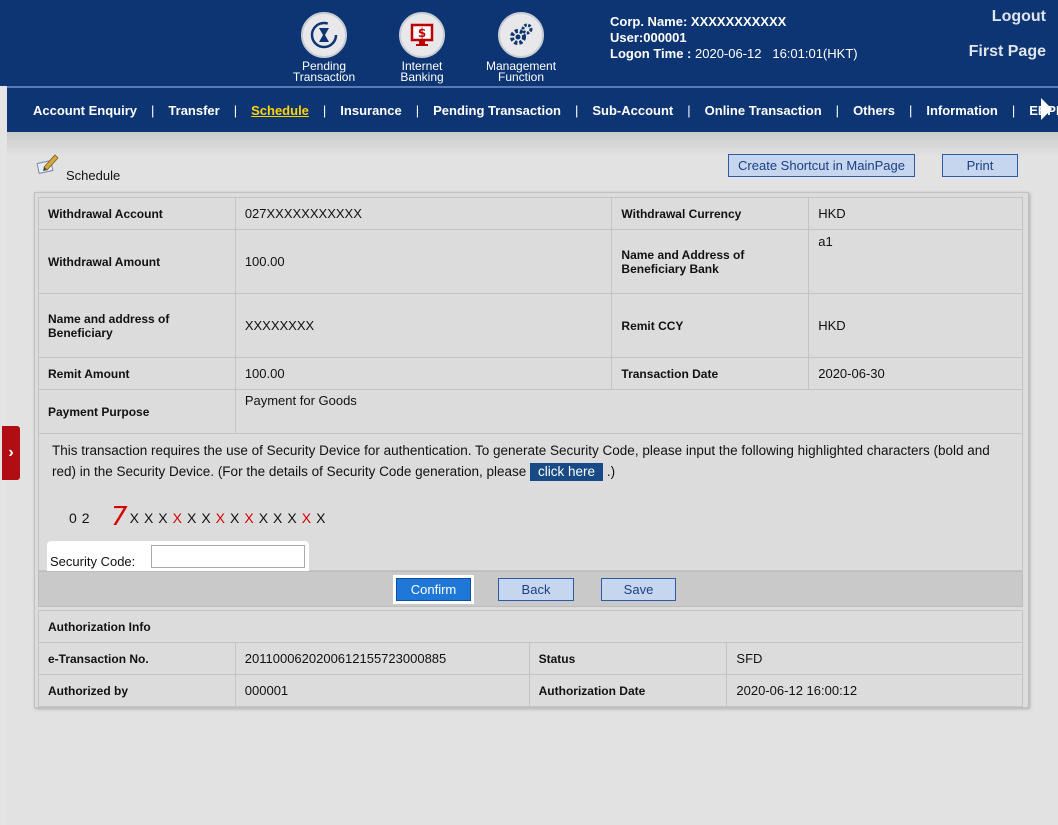 This screenshot has height=825, width=1058. I want to click on create-shortcut-button: Create Shortcut in MainPage, so click(821, 165).